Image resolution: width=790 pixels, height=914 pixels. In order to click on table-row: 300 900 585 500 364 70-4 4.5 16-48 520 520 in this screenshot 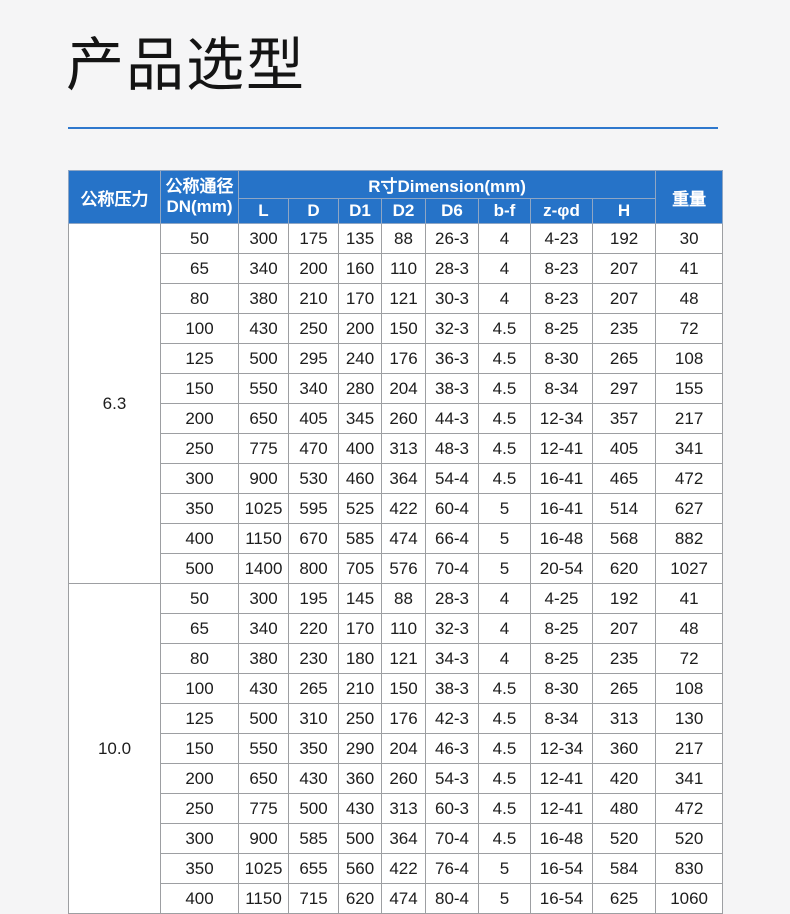, I will do `click(396, 838)`.